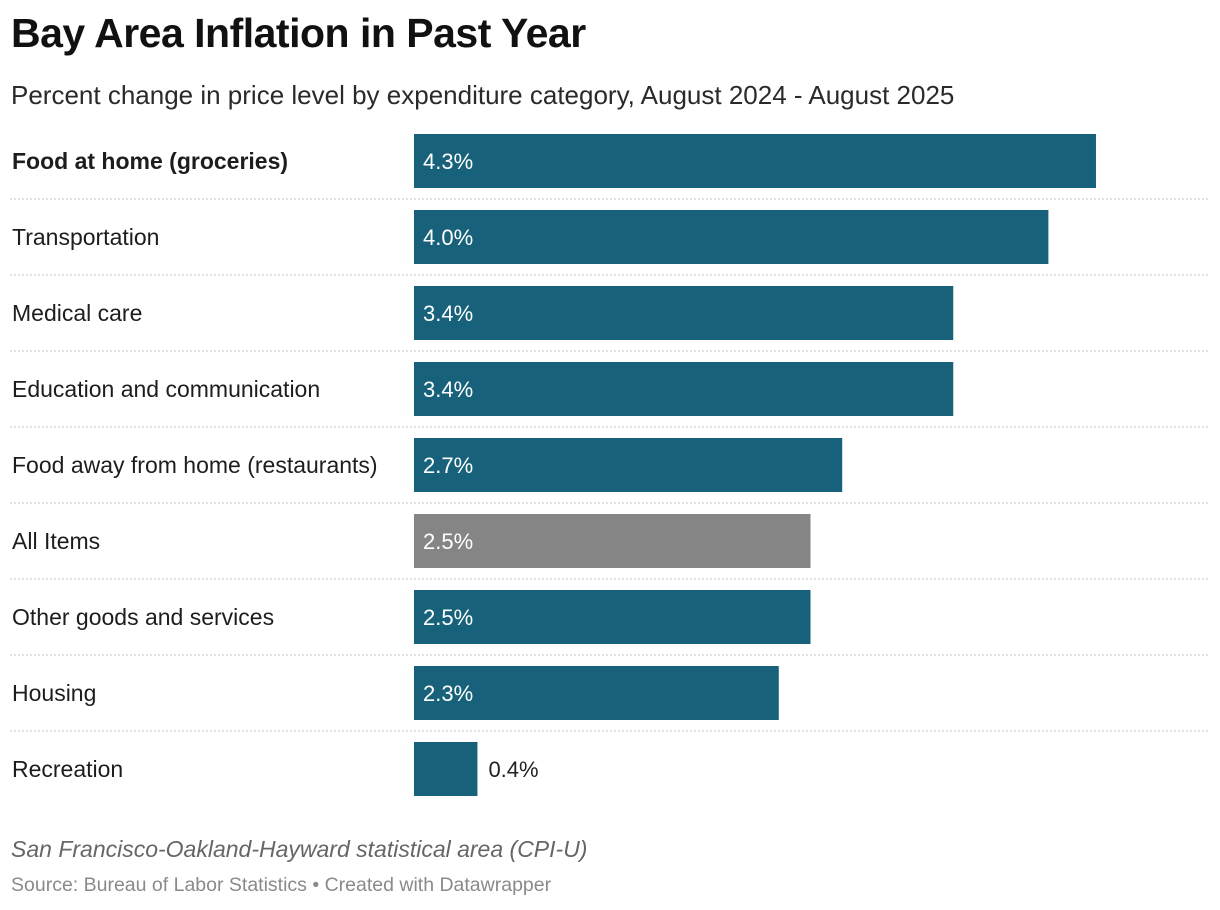  Describe the element at coordinates (67, 769) in the screenshot. I see `category-label: Recreation` at that location.